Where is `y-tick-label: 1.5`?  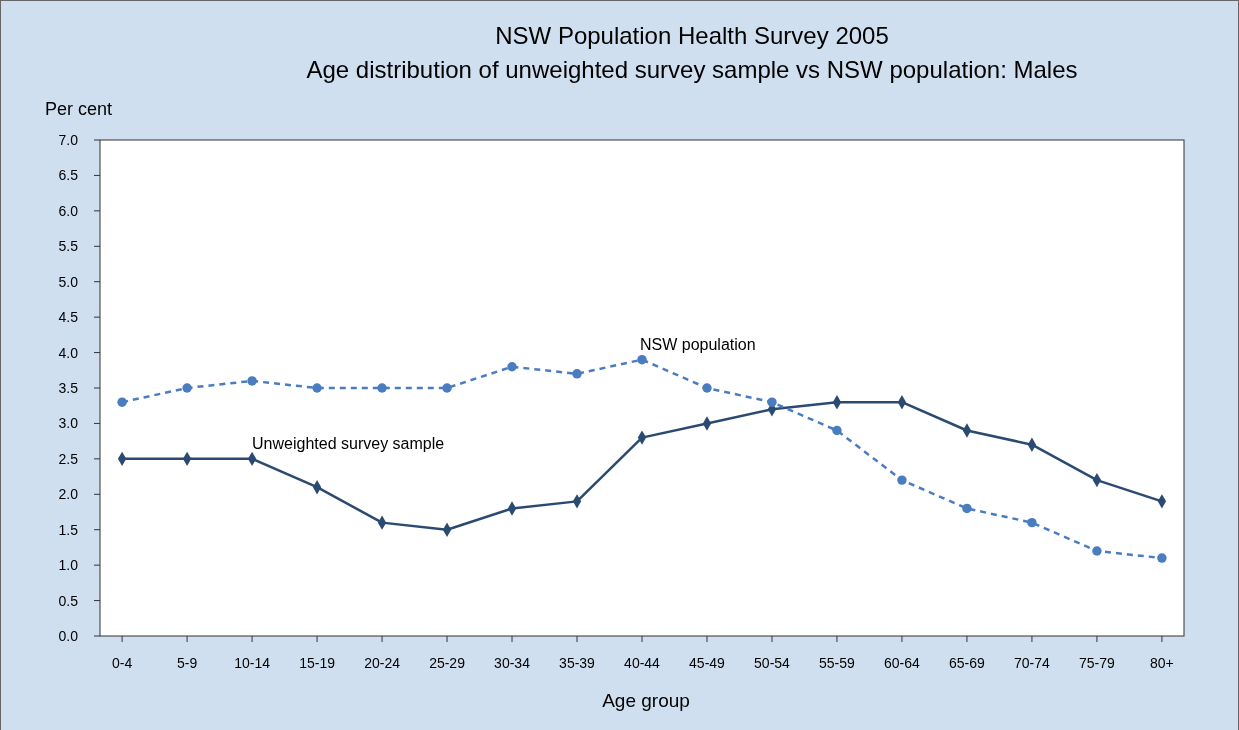 y-tick-label: 1.5 is located at coordinates (68, 529).